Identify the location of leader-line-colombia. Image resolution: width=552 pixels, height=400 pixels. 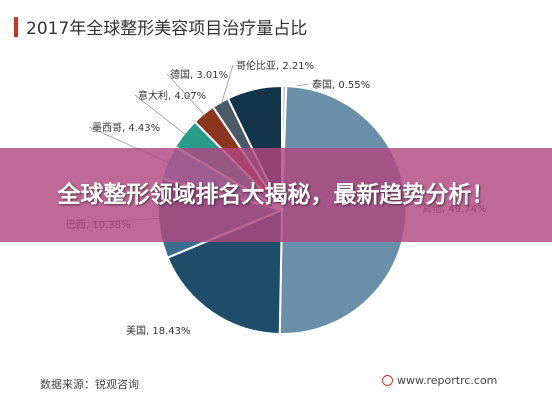
(227, 84).